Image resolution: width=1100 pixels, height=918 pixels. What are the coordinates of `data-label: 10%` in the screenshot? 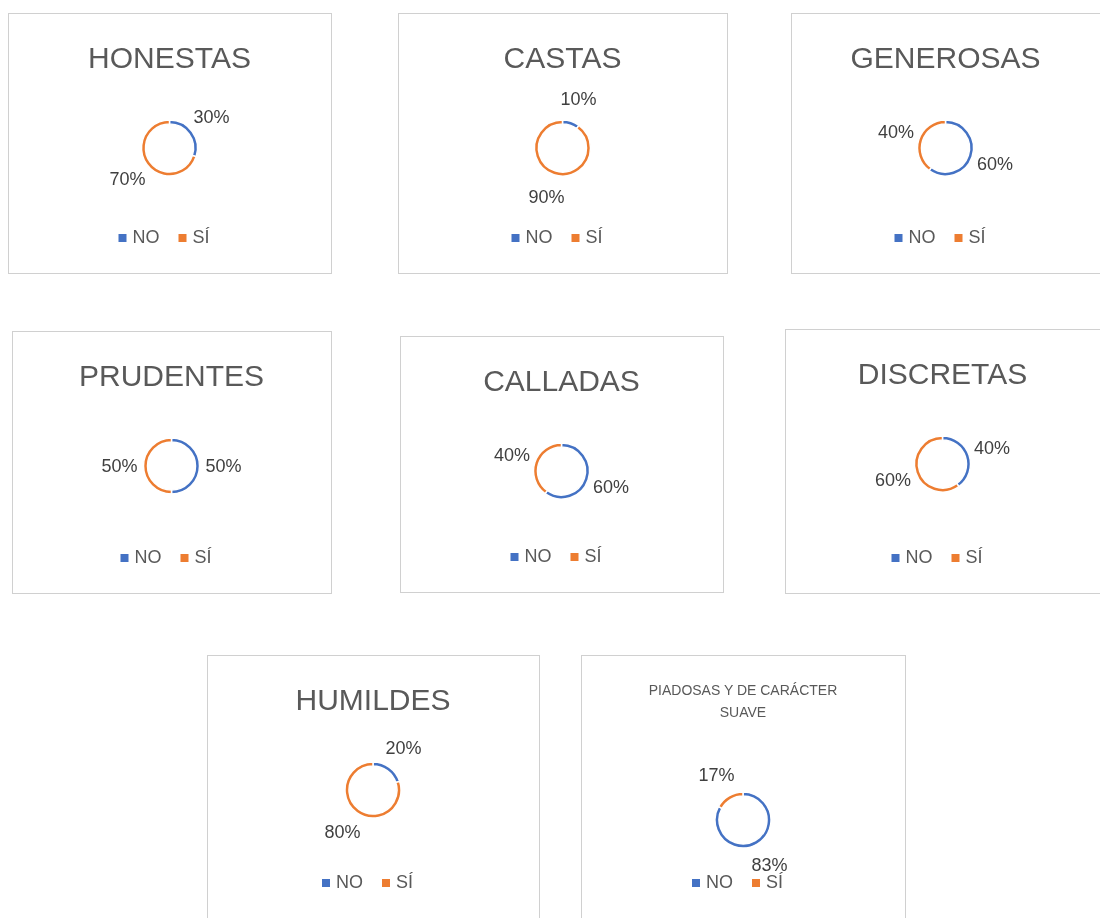 It's located at (578, 98).